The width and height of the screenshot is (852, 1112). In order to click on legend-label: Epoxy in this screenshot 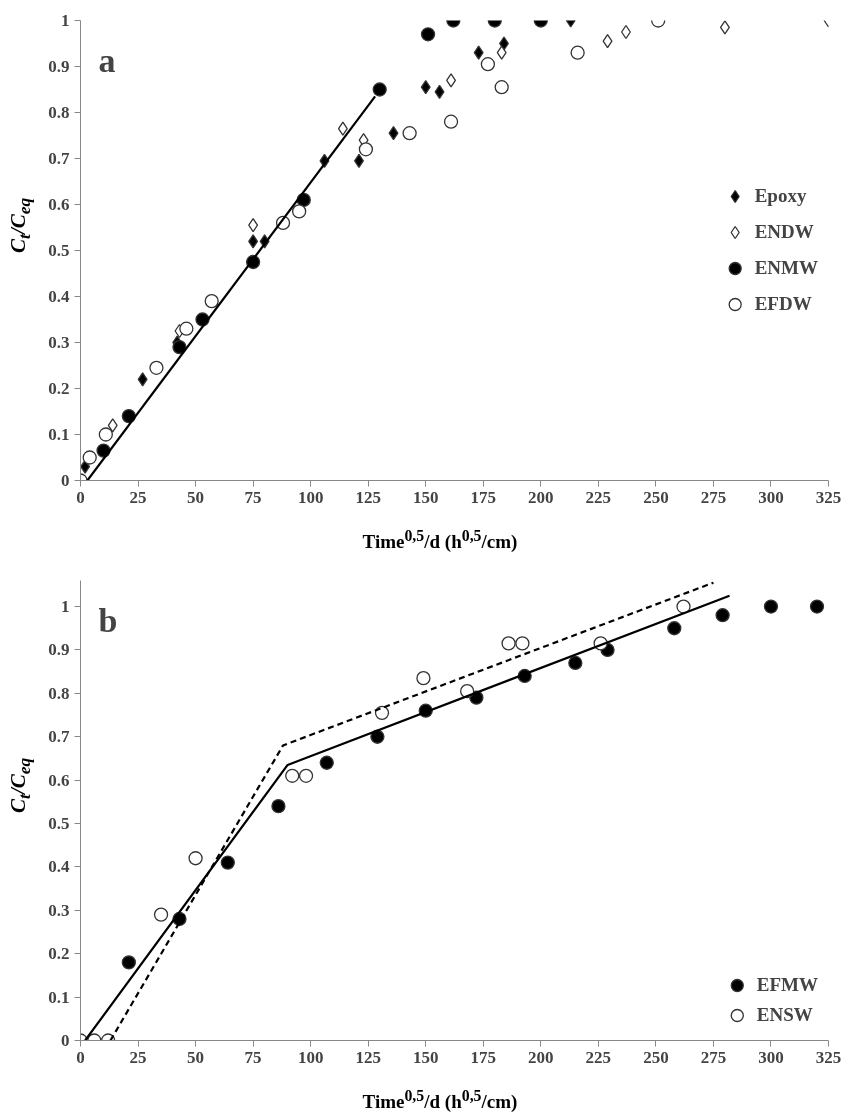, I will do `click(780, 196)`.